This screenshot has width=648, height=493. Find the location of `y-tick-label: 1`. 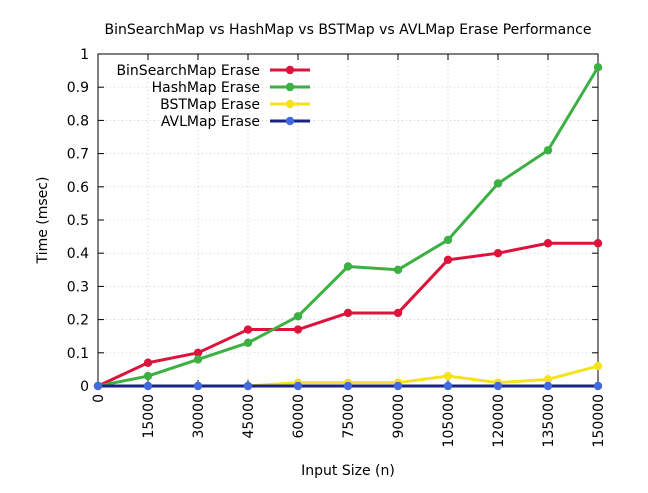

y-tick-label: 1 is located at coordinates (84, 55).